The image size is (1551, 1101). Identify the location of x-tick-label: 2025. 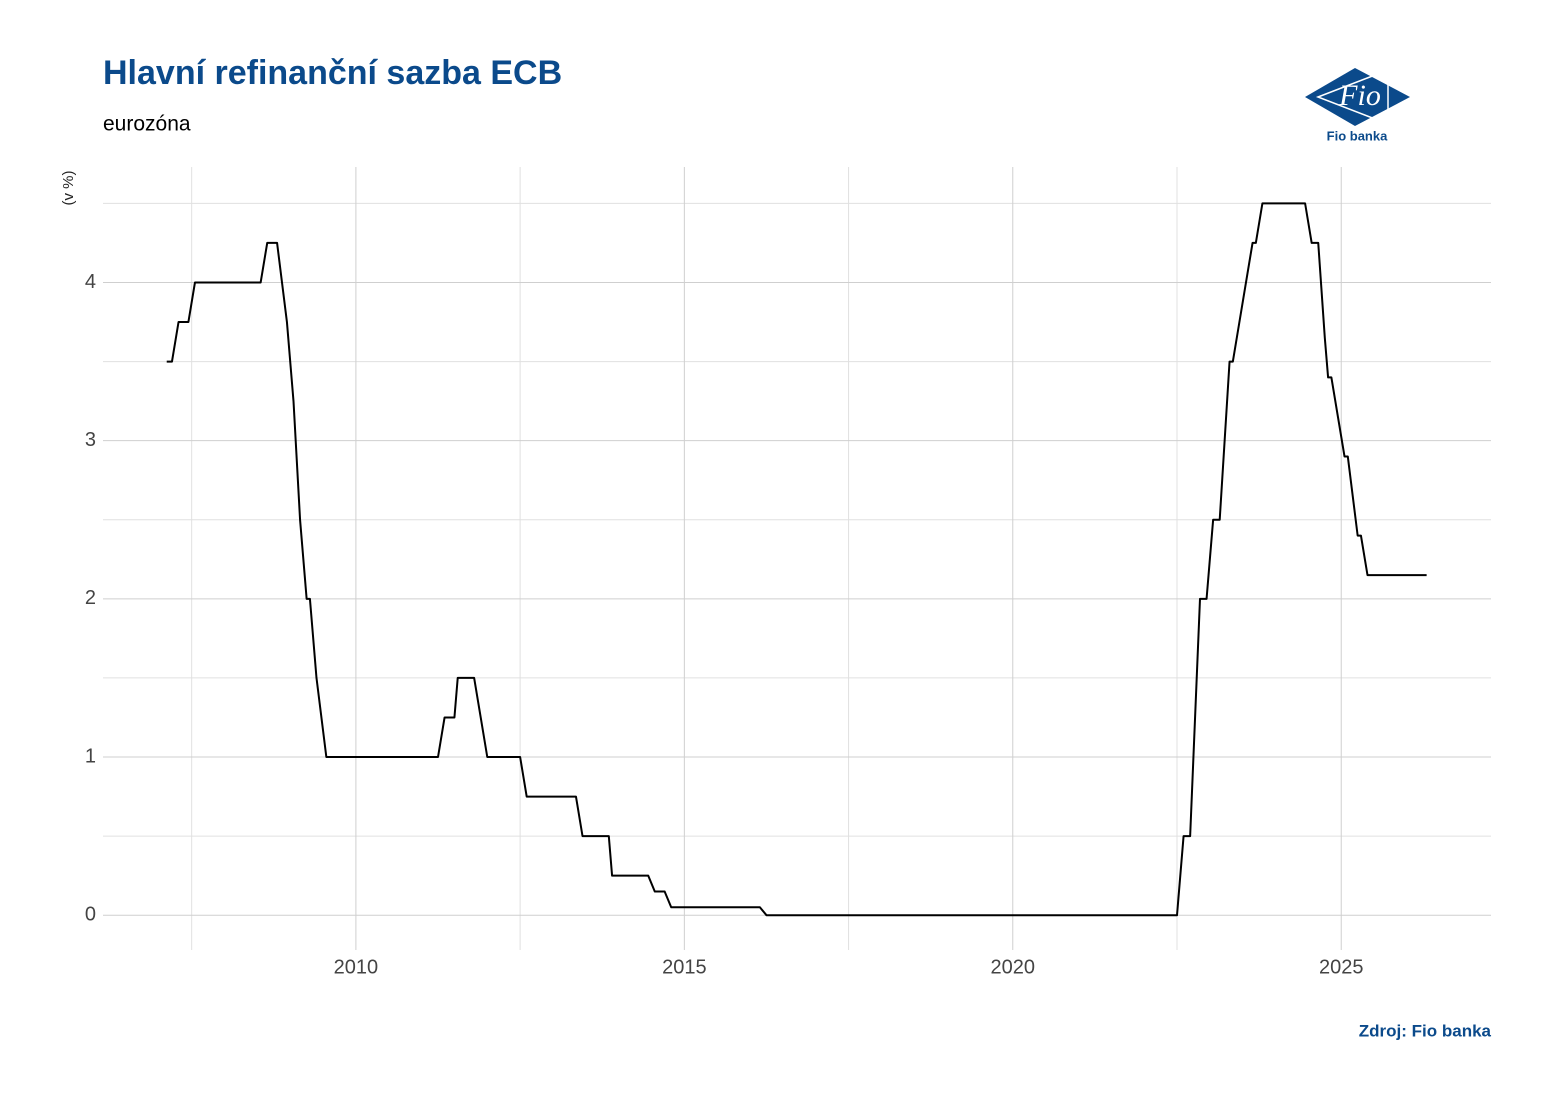
(1341, 967).